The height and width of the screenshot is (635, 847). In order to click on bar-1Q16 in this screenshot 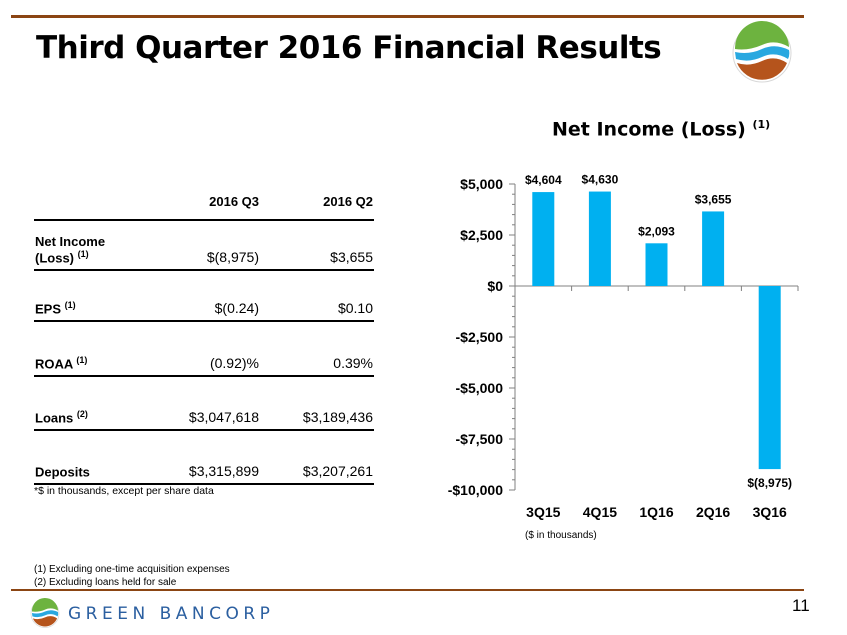, I will do `click(656, 264)`.